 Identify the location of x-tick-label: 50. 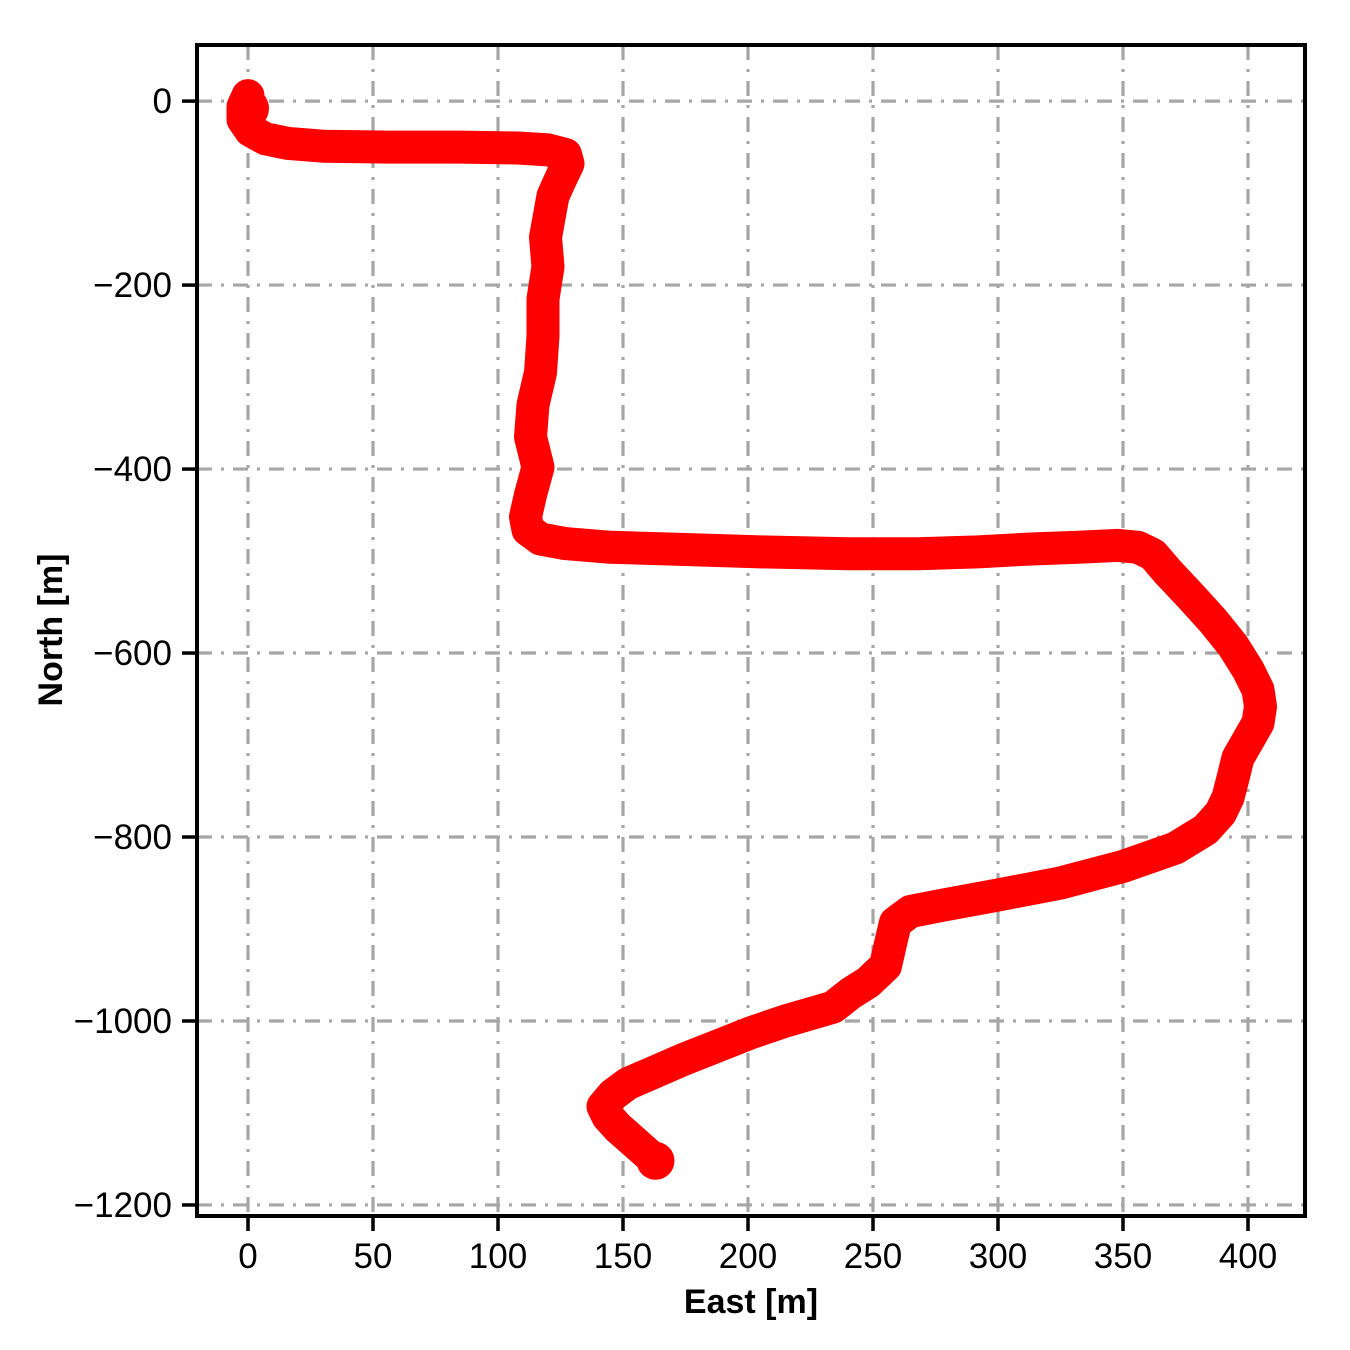
(373, 1256).